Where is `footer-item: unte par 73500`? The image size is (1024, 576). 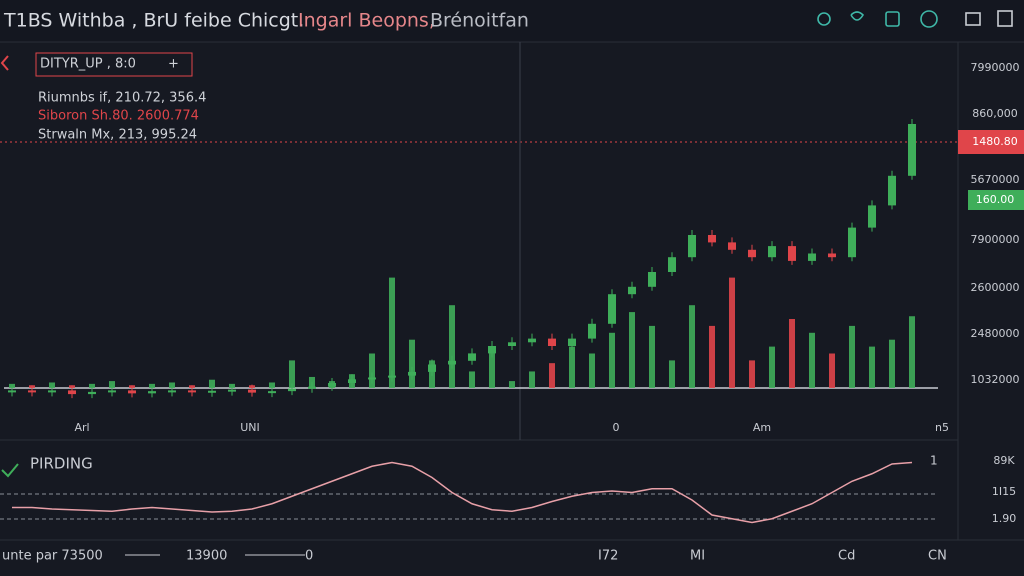
footer-item: unte par 73500 is located at coordinates (52, 556).